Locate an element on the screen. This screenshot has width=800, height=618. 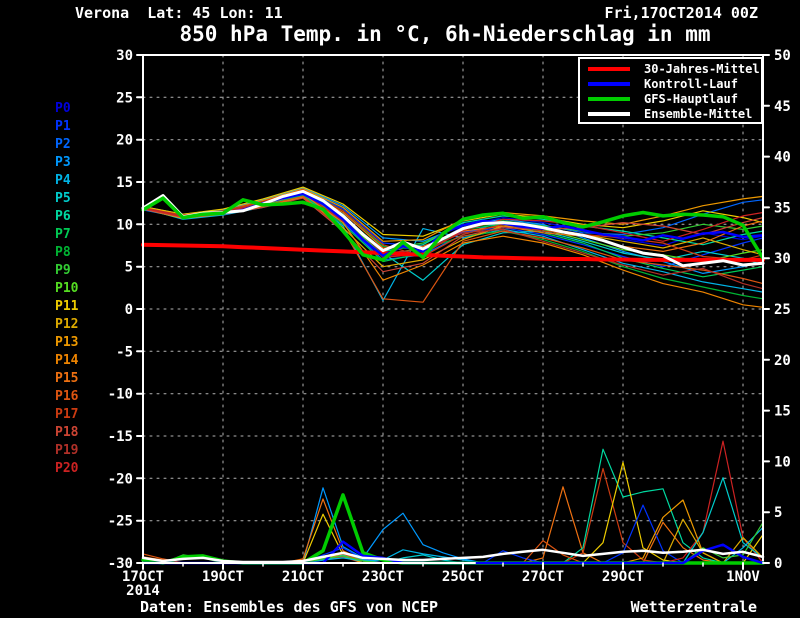
right-axis-tick-label: 15 is located at coordinates (782, 412).